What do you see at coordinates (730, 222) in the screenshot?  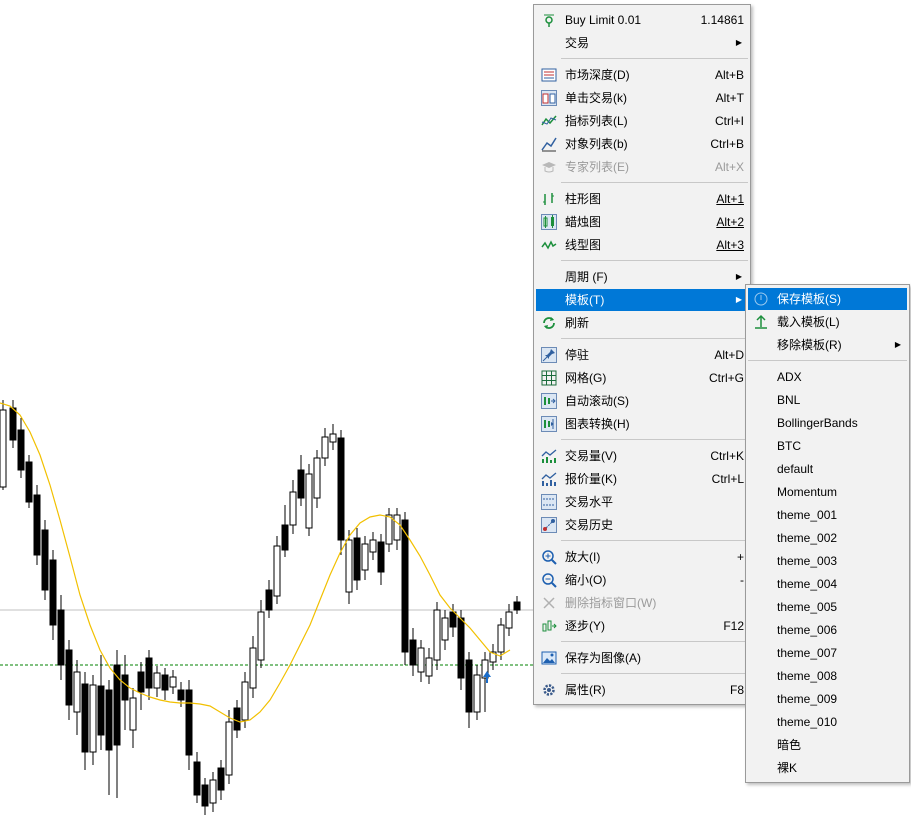 I see `menu-item-shortcut: Alt+2` at bounding box center [730, 222].